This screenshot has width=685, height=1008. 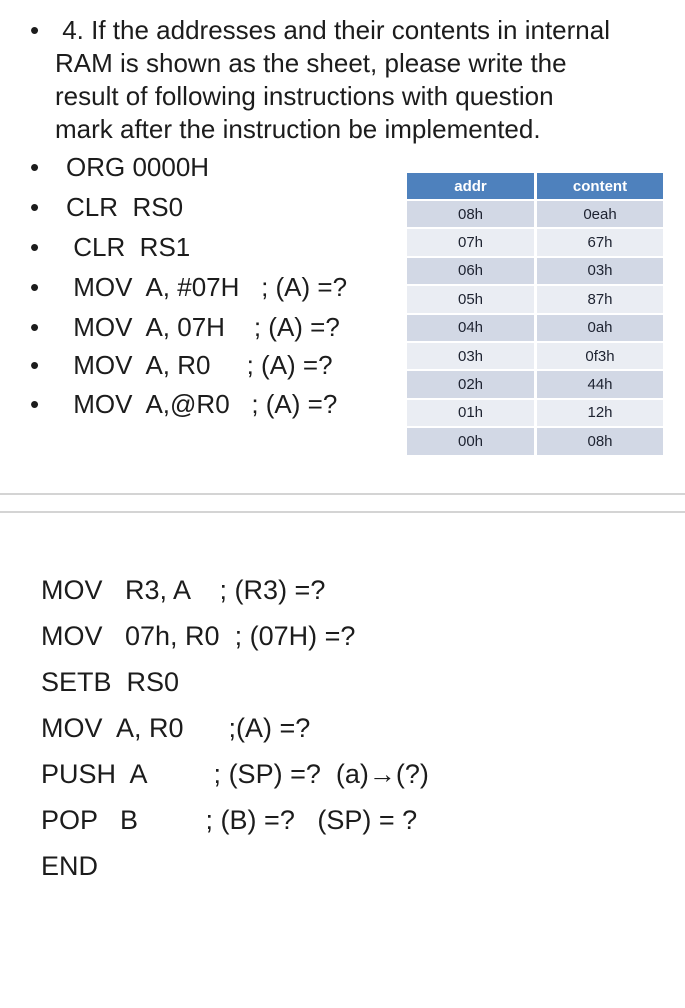 What do you see at coordinates (470, 299) in the screenshot?
I see `table-cell-addr: 05h` at bounding box center [470, 299].